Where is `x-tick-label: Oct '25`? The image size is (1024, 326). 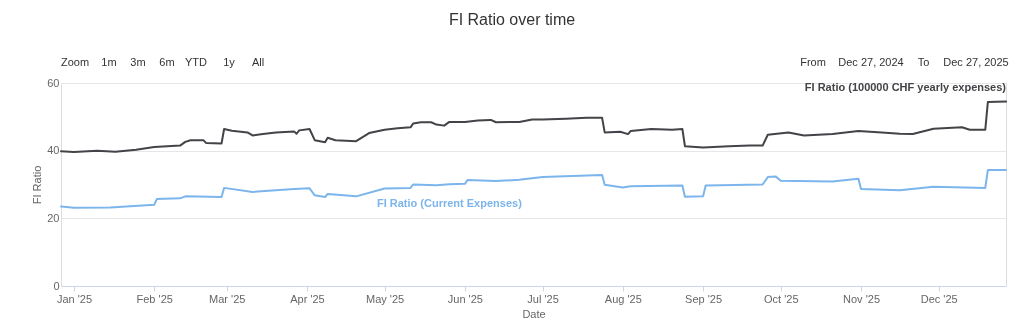
x-tick-label: Oct '25 is located at coordinates (781, 298).